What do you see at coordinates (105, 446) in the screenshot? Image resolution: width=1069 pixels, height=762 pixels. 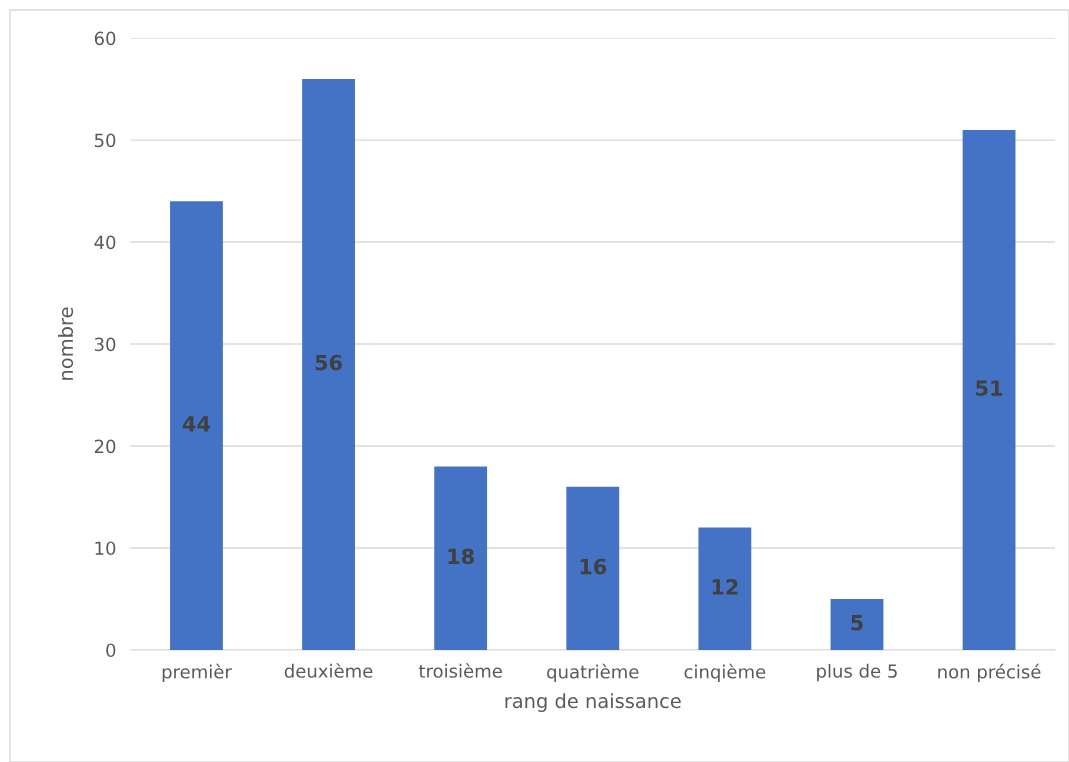 I see `y-tick-label: 20` at bounding box center [105, 446].